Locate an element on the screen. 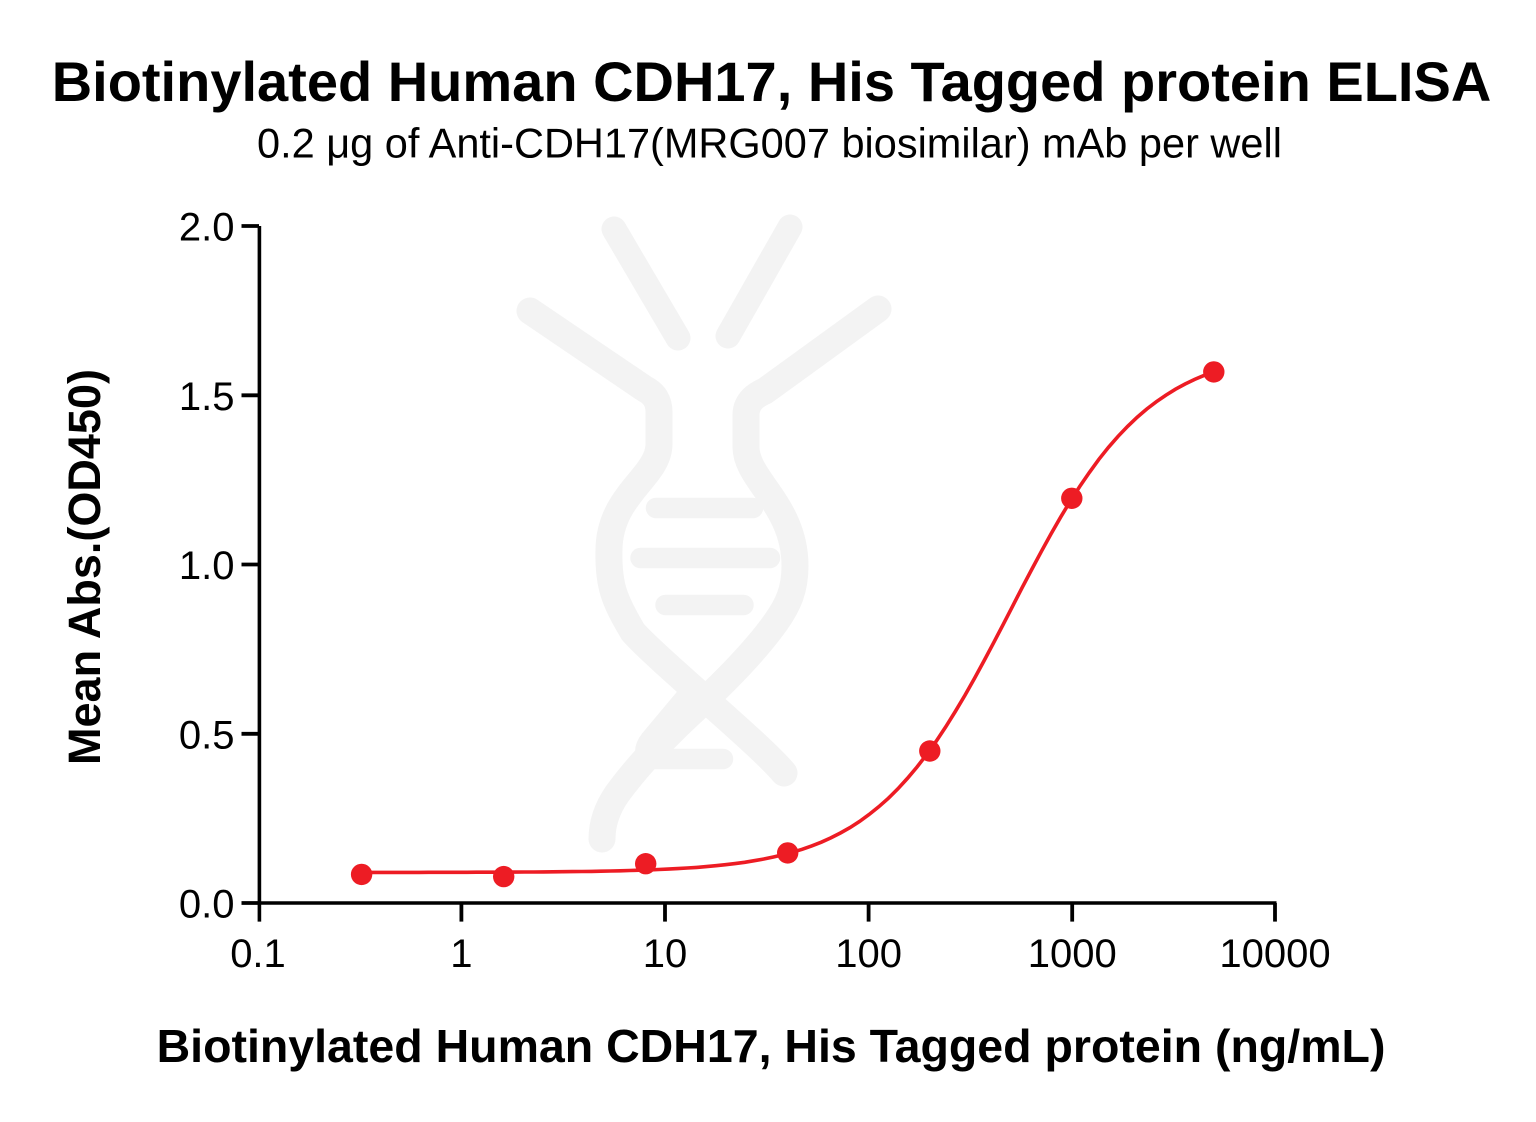  svg-text: 0.0 is located at coordinates (207, 905).